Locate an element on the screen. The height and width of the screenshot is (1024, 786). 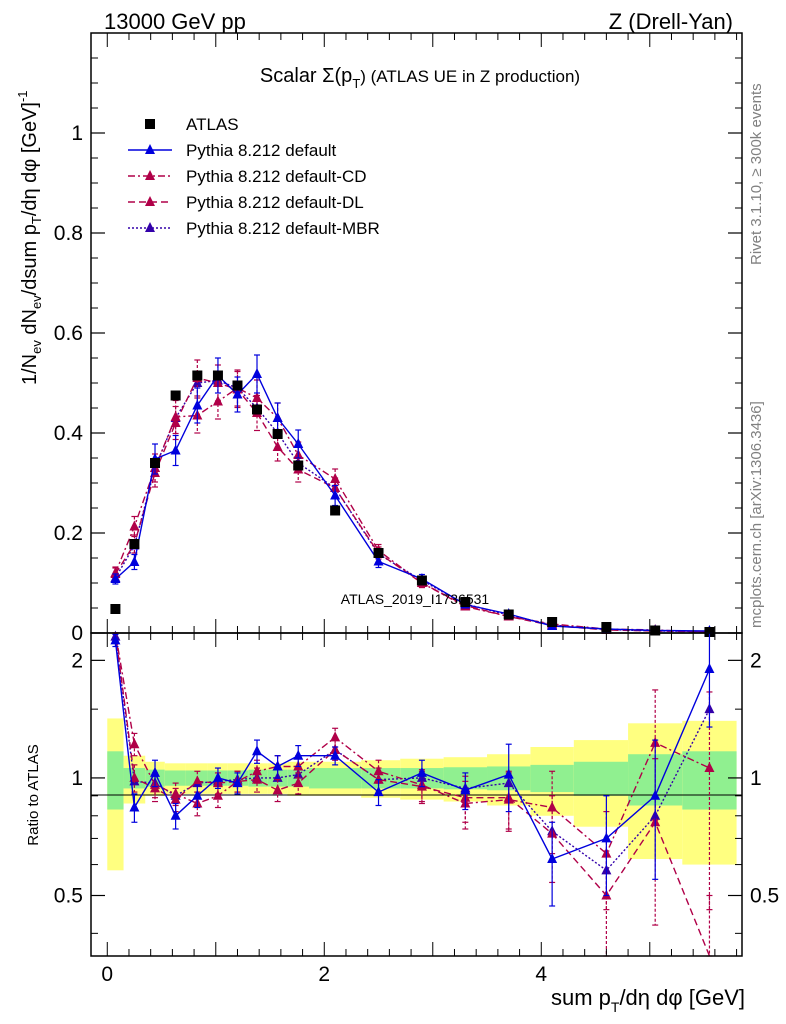
legend-label: Pythia 8.212 default is located at coordinates (261, 150).